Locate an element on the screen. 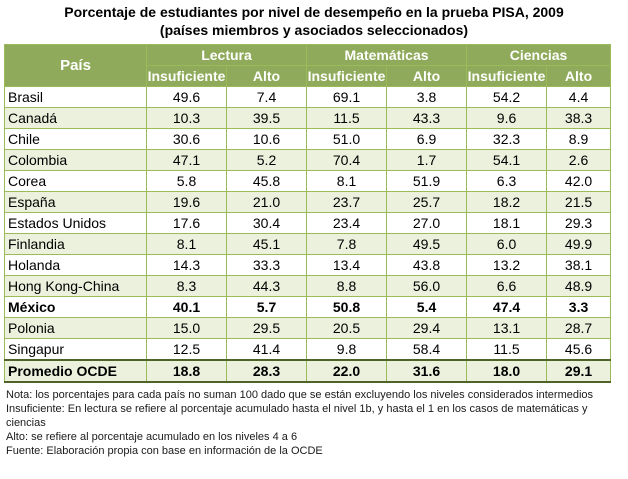 The height and width of the screenshot is (479, 628). value-cell: 13.1 is located at coordinates (507, 328).